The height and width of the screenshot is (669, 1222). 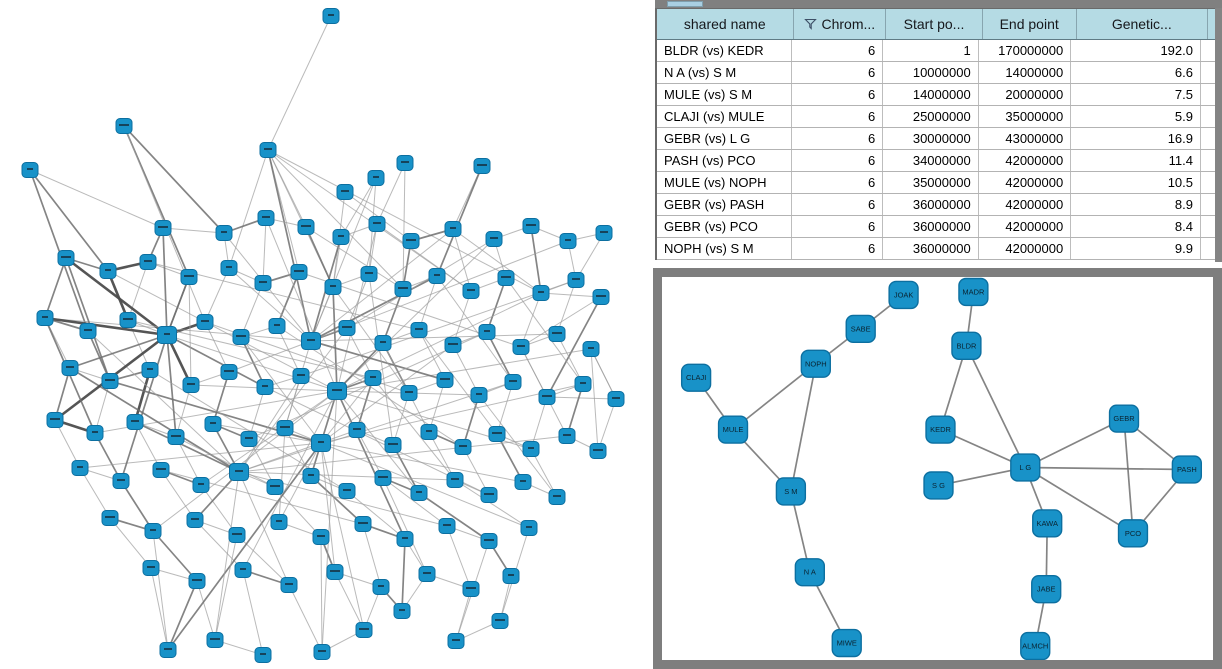 I want to click on cell-shared-name: PASH (vs) PCO, so click(x=724, y=160).